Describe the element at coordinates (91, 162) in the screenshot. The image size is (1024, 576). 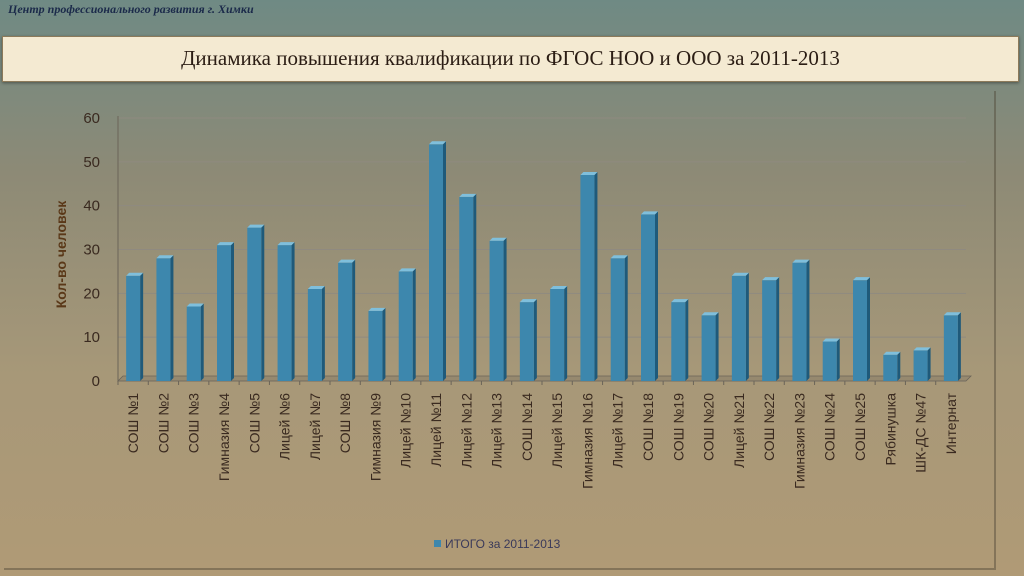
I see `y-tick-label: 50` at that location.